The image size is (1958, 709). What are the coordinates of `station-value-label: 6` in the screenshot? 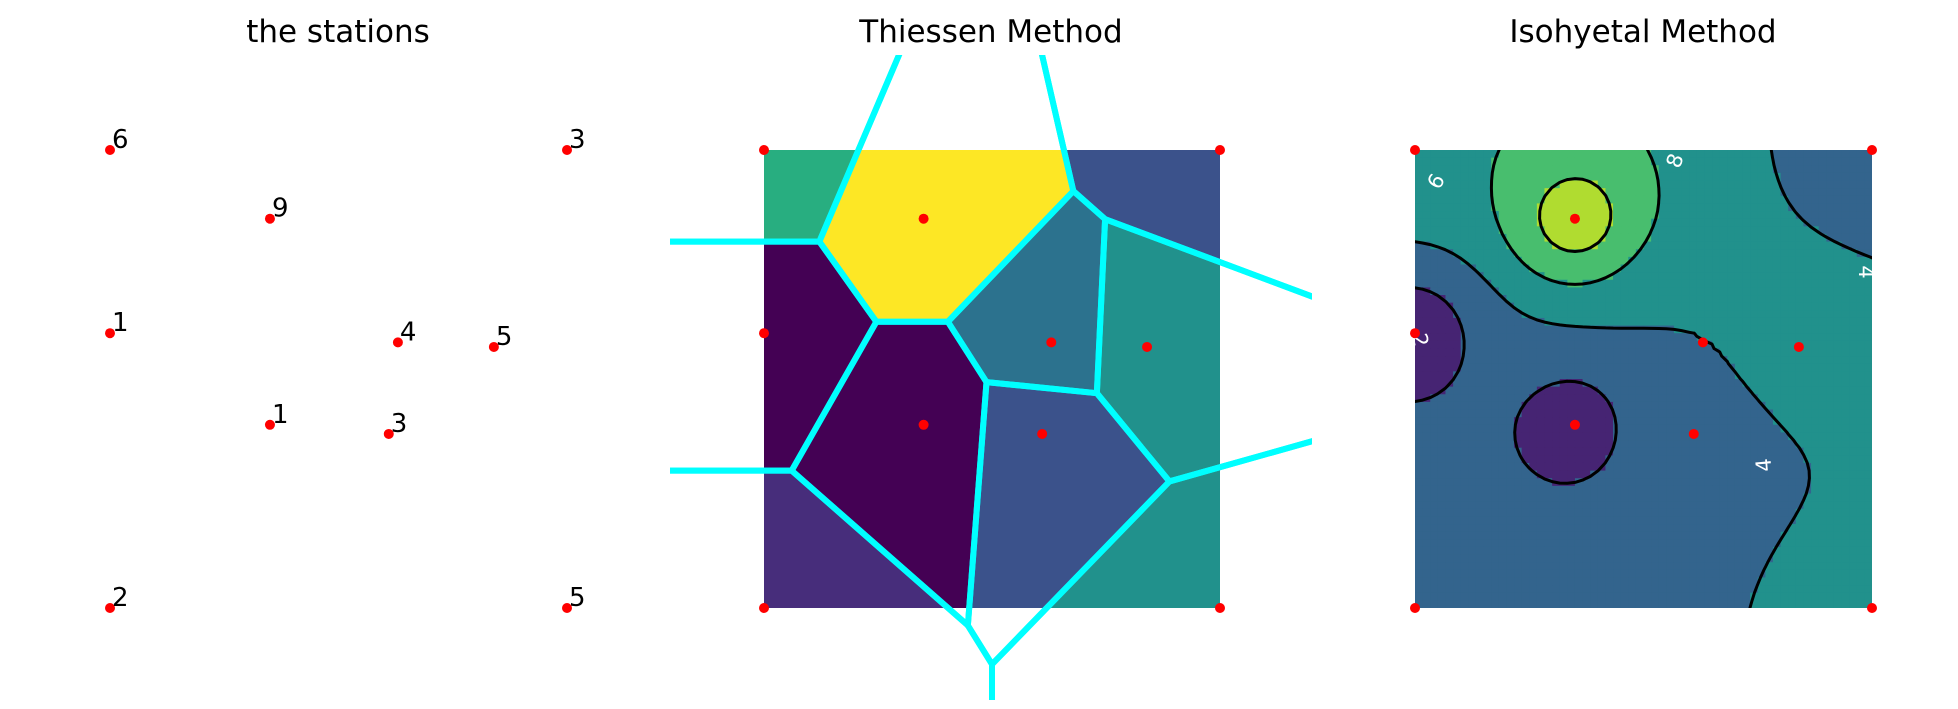 It's located at (120, 140).